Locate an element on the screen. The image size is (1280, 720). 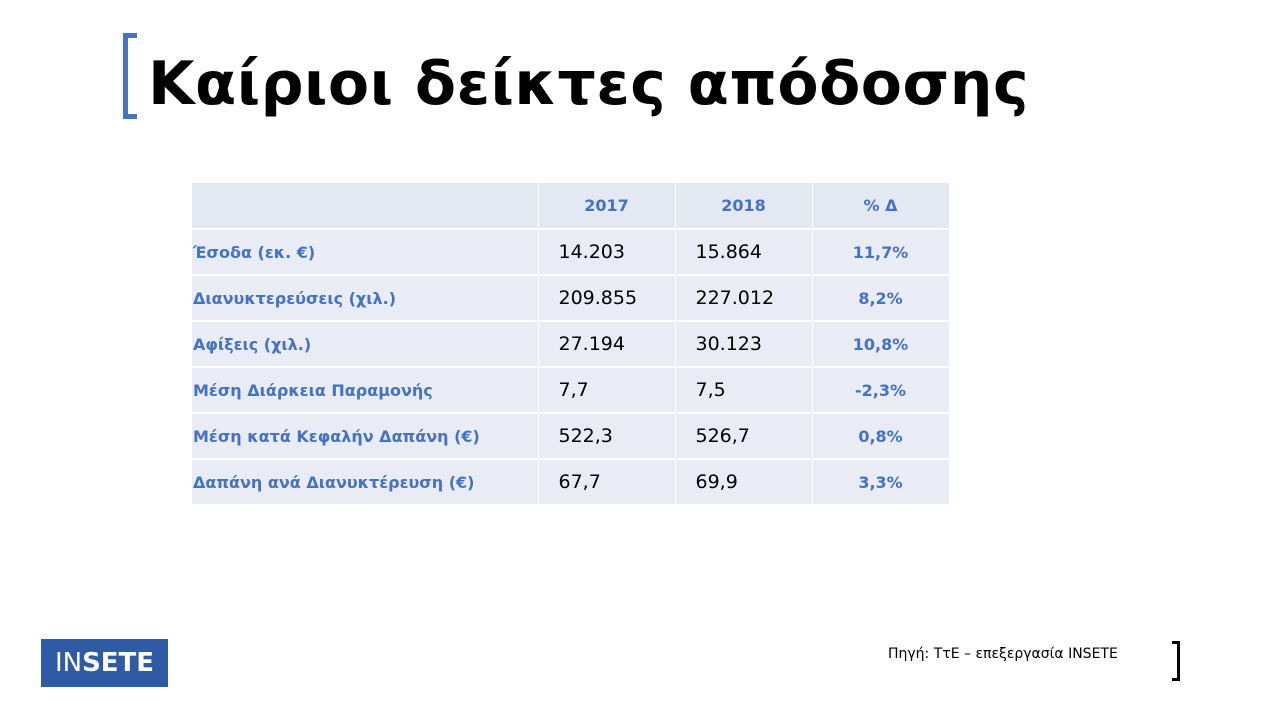
title-bracket-decoration is located at coordinates (130, 76).